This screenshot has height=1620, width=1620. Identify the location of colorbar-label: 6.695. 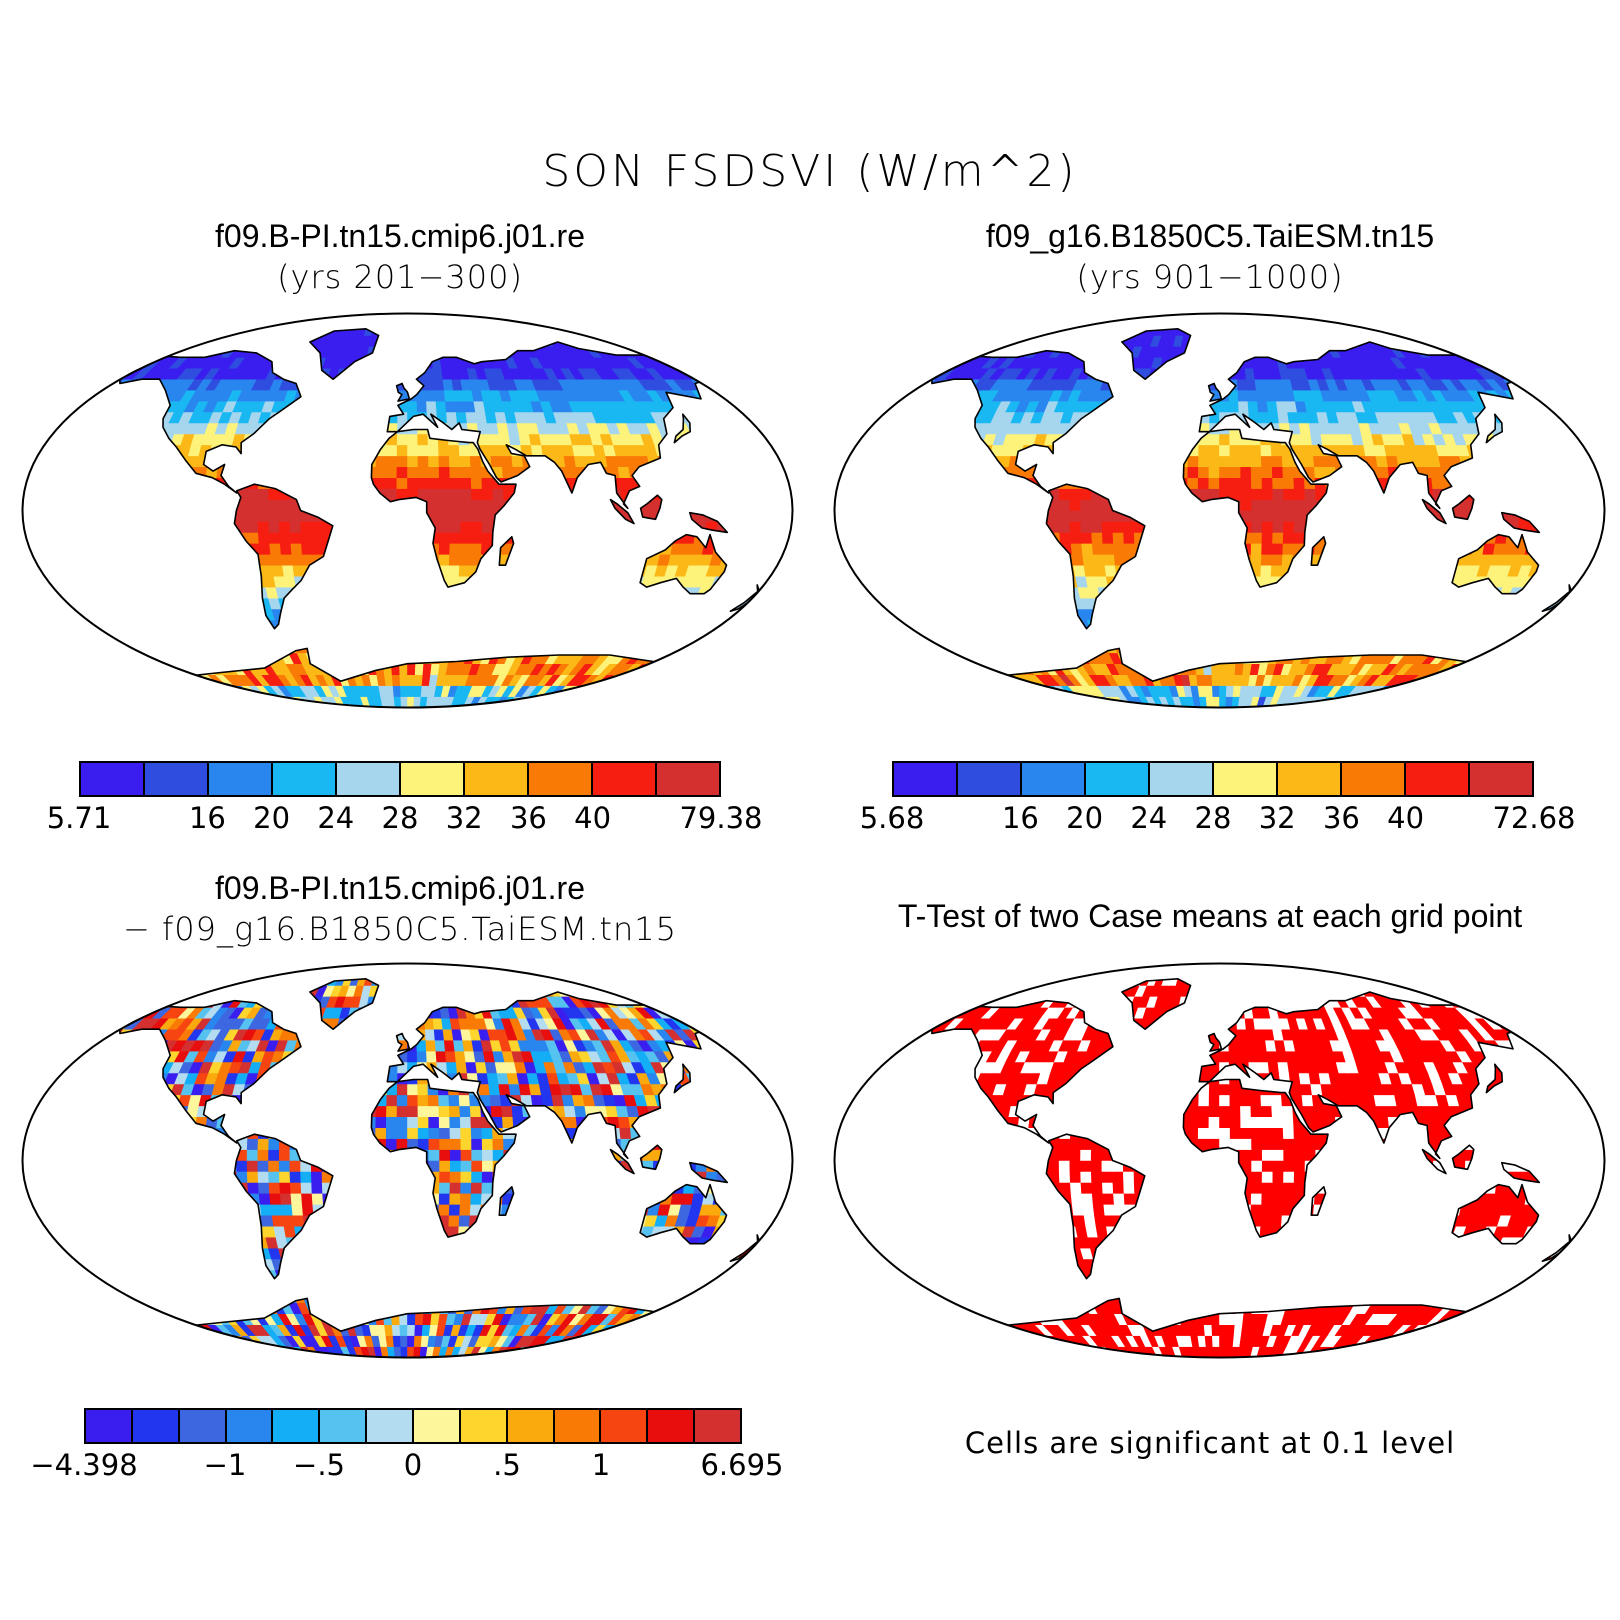
(742, 1465).